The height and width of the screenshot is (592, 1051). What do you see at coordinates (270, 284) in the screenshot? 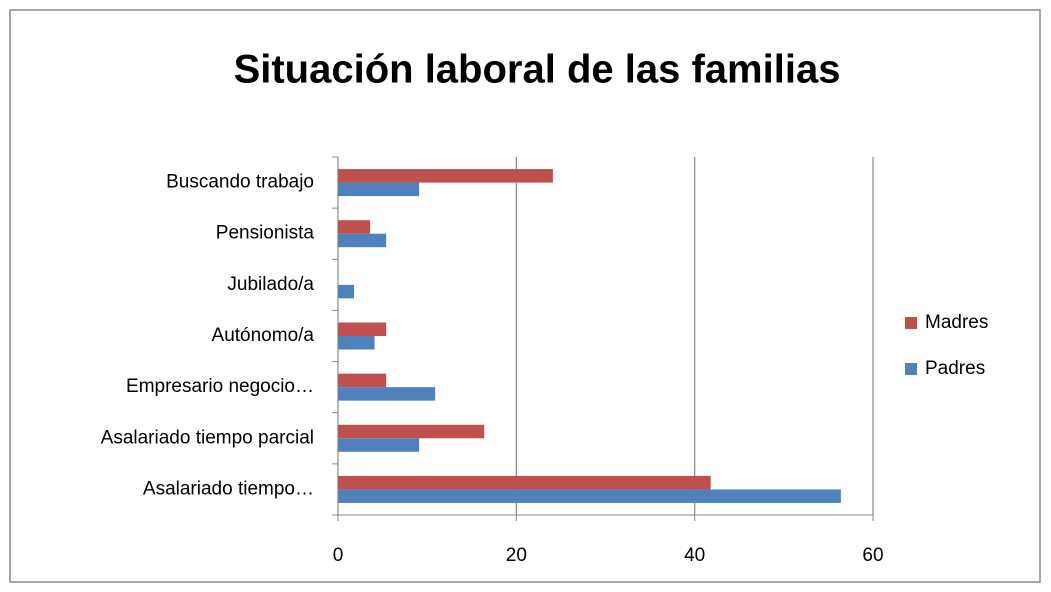
I see `y-tick-label: Jubilado/a` at bounding box center [270, 284].